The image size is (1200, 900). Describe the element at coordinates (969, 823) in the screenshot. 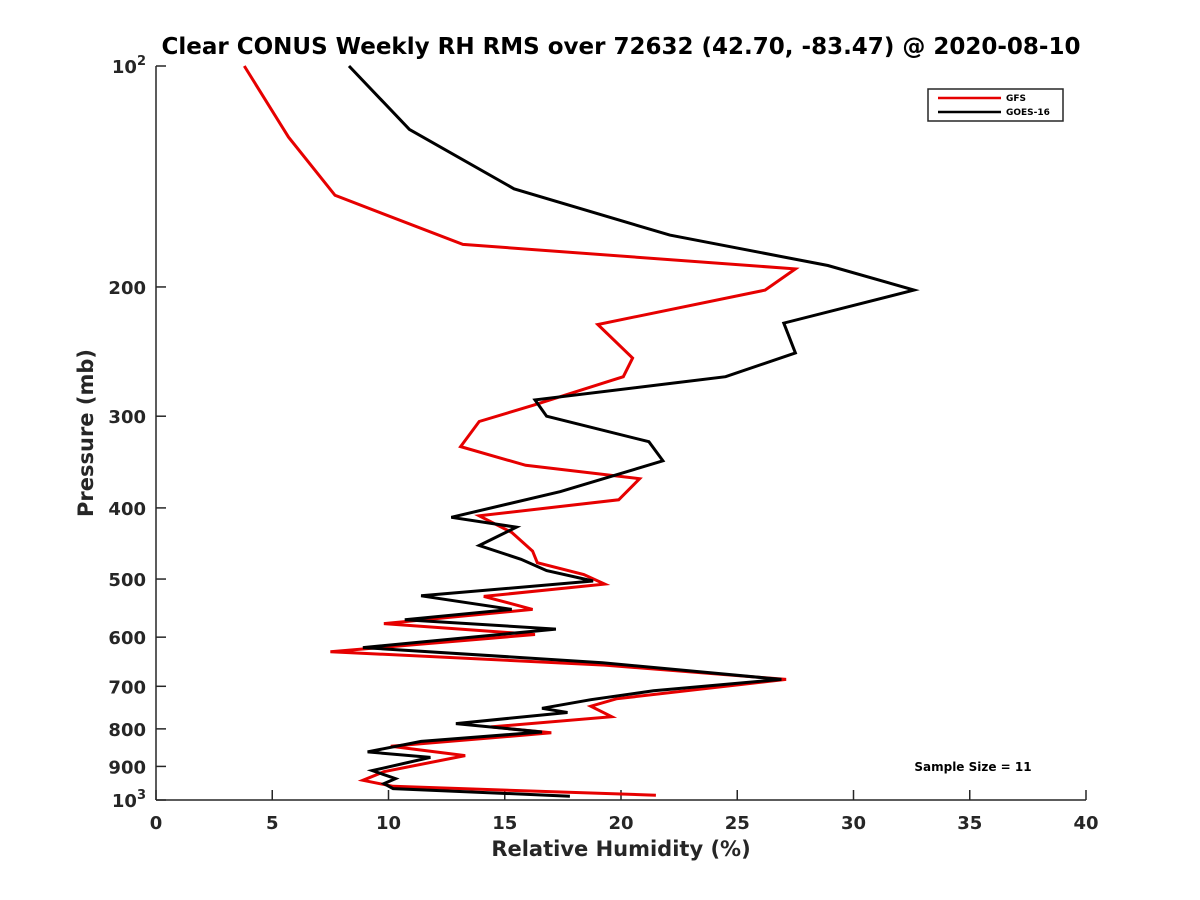

I see `x-tick-label: 35` at that location.